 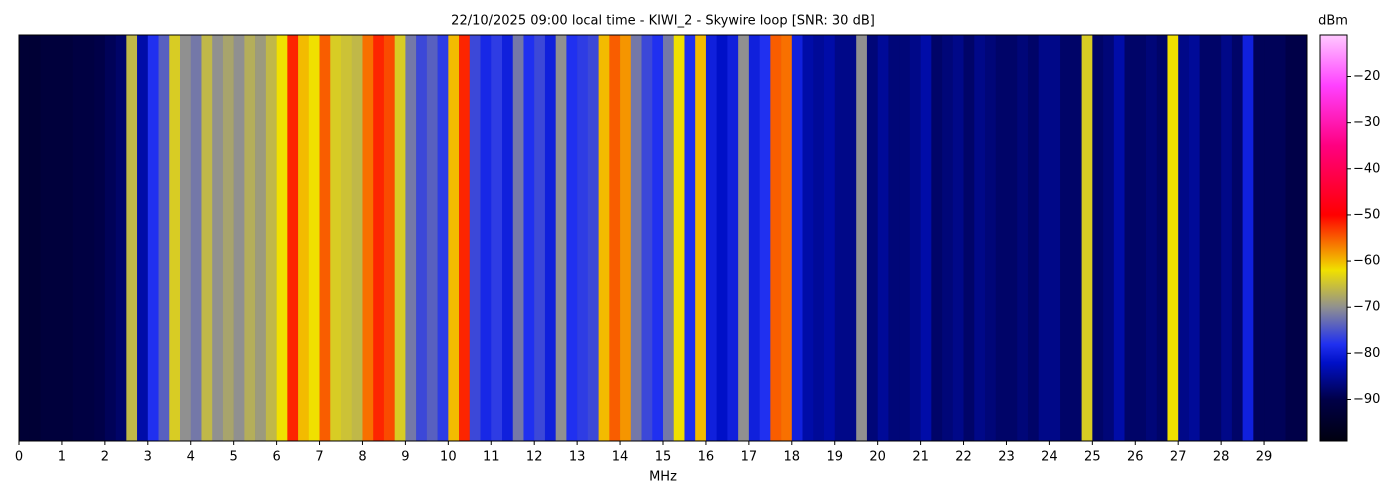 What do you see at coordinates (319, 457) in the screenshot?
I see `x-tick-label: 7` at bounding box center [319, 457].